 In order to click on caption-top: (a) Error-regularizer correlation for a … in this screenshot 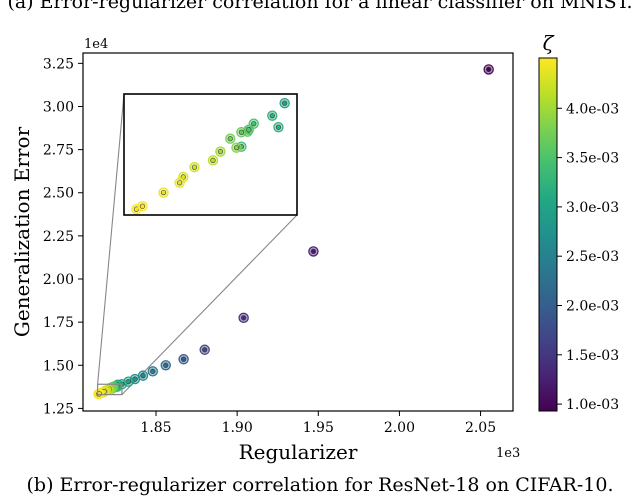, I will do `click(320, 6)`.